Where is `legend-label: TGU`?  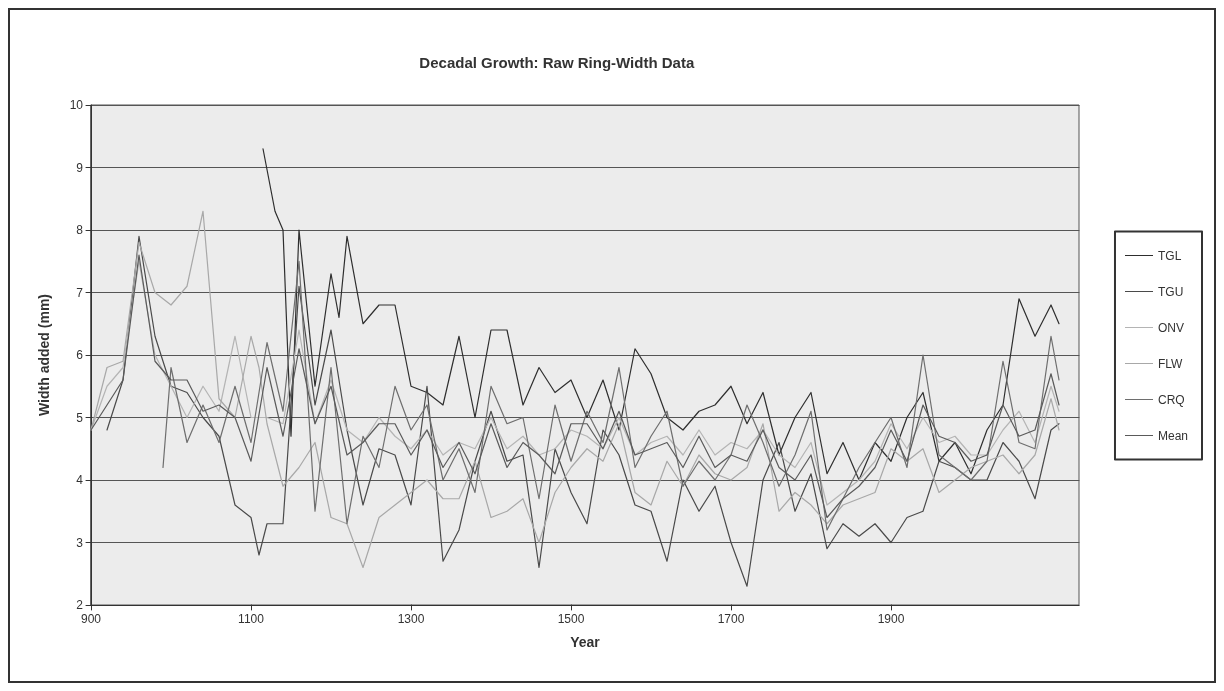 legend-label: TGU is located at coordinates (1170, 291).